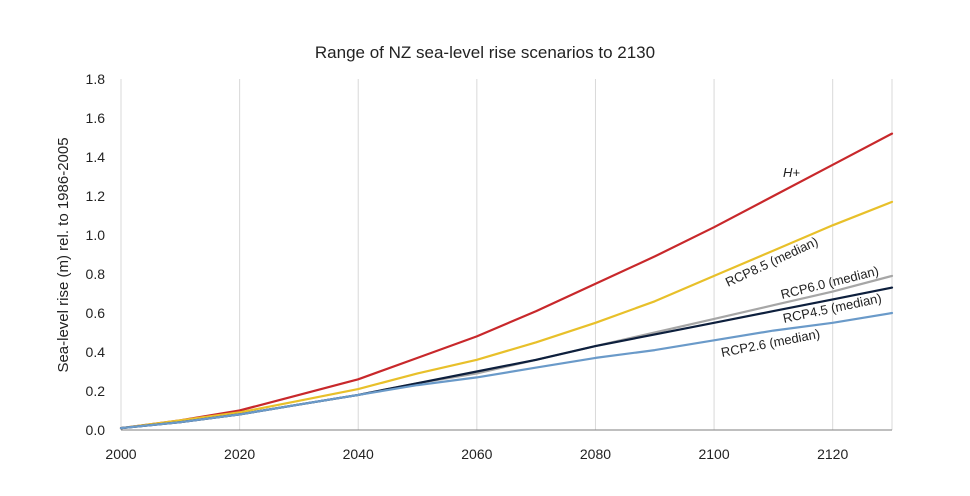 This screenshot has width=970, height=496. What do you see at coordinates (358, 454) in the screenshot?
I see `x-tick-label: 2040` at bounding box center [358, 454].